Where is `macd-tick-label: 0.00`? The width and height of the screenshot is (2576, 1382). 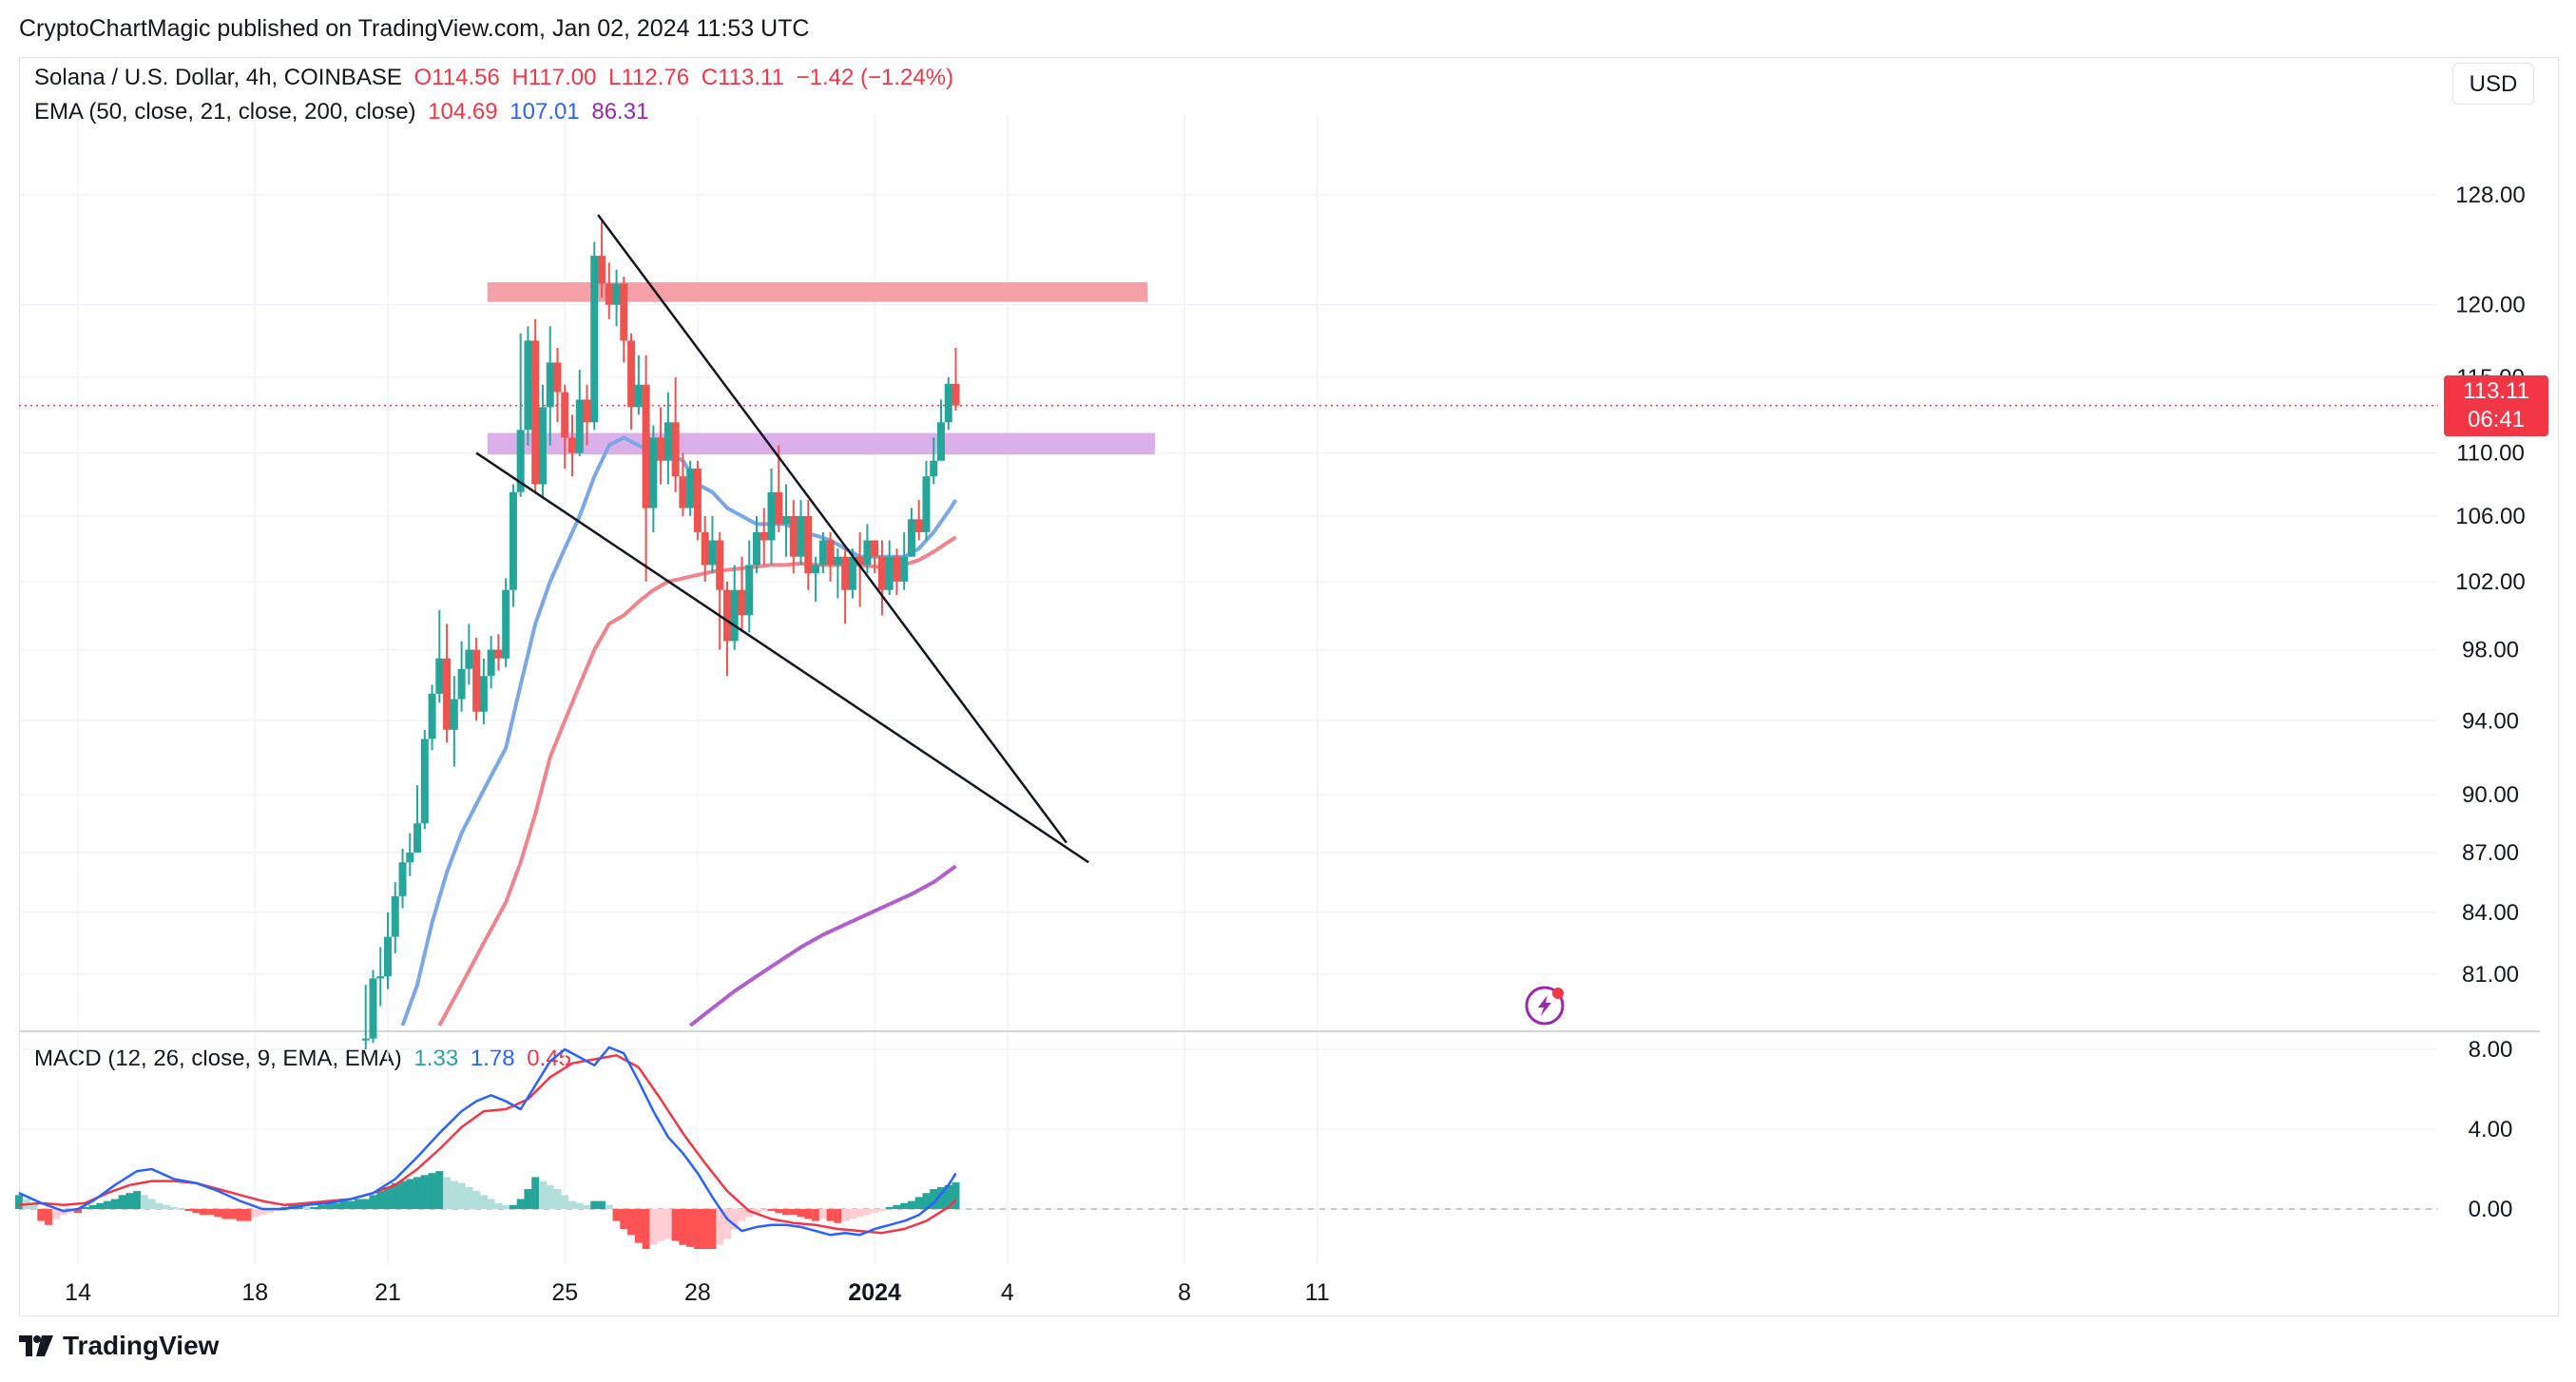
macd-tick-label: 0.00 is located at coordinates (2491, 1209).